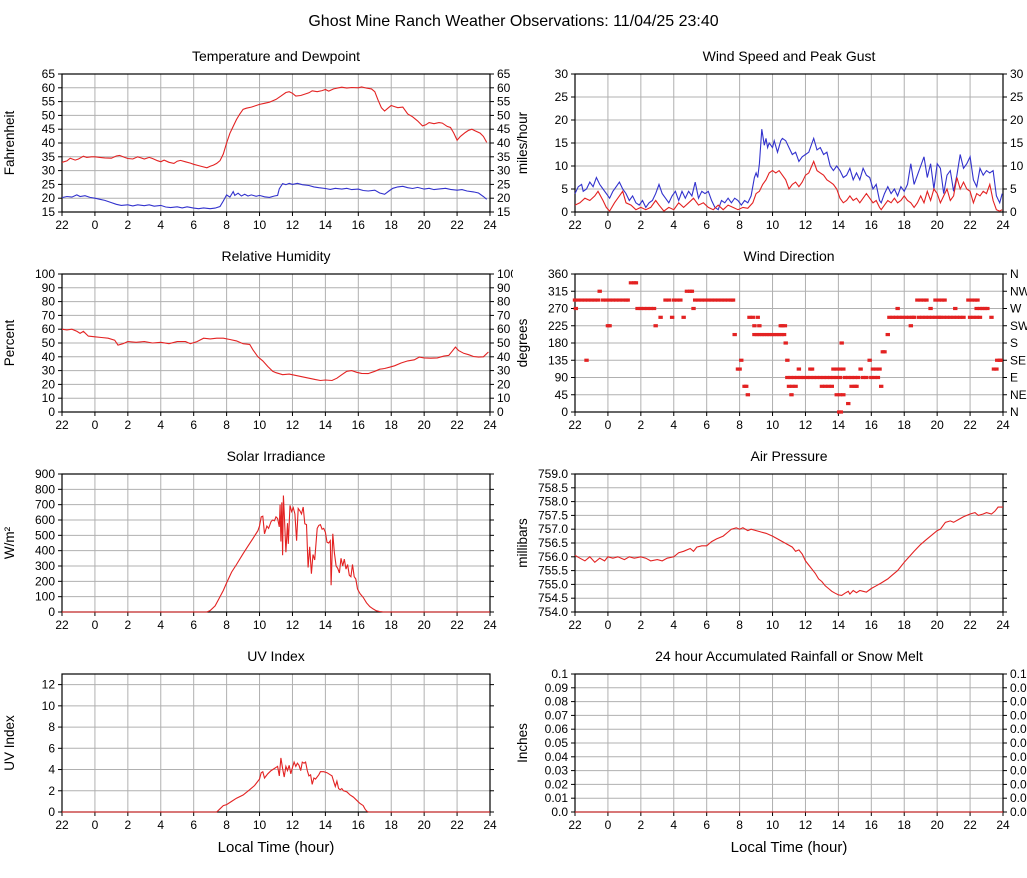  Describe the element at coordinates (9, 743) in the screenshot. I see `svg-text: UV Index` at that location.